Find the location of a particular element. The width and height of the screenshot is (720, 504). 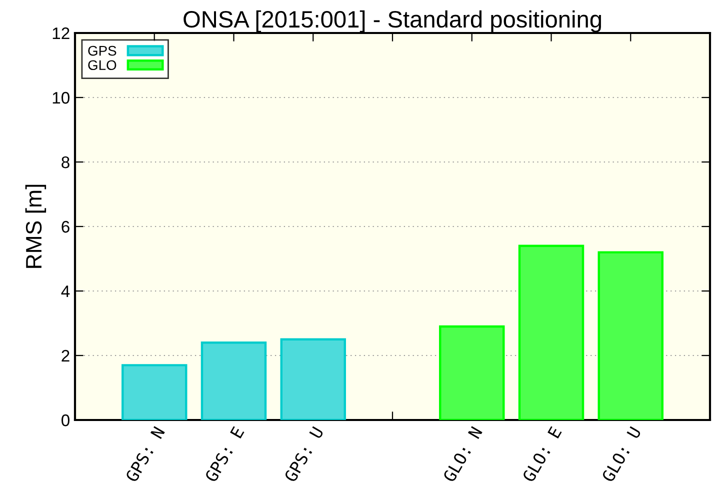

y-tick-label: 4 is located at coordinates (65, 292).